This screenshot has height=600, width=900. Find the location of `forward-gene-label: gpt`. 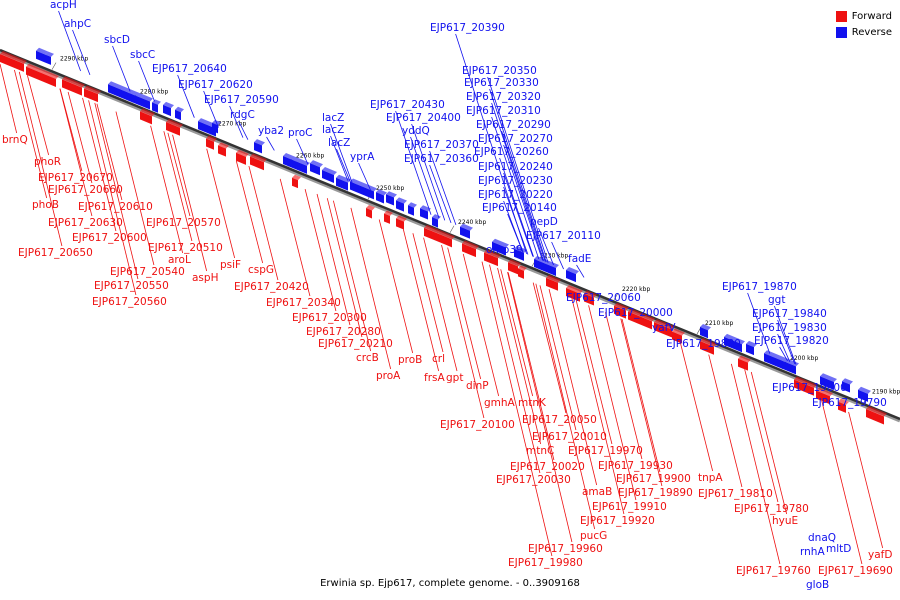

forward-gene-label: gpt is located at coordinates (454, 378).